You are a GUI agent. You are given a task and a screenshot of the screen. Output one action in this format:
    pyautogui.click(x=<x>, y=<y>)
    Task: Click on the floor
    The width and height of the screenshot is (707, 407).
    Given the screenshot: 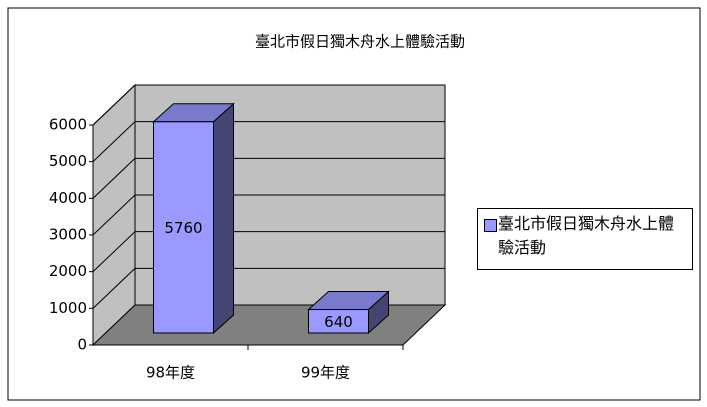 What is the action you would take?
    pyautogui.click(x=269, y=325)
    